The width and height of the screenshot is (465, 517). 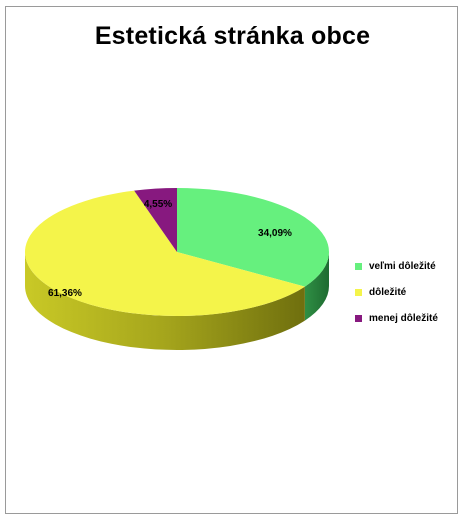 What do you see at coordinates (358, 266) in the screenshot?
I see `legend-swatch-velmi-dolezite` at bounding box center [358, 266].